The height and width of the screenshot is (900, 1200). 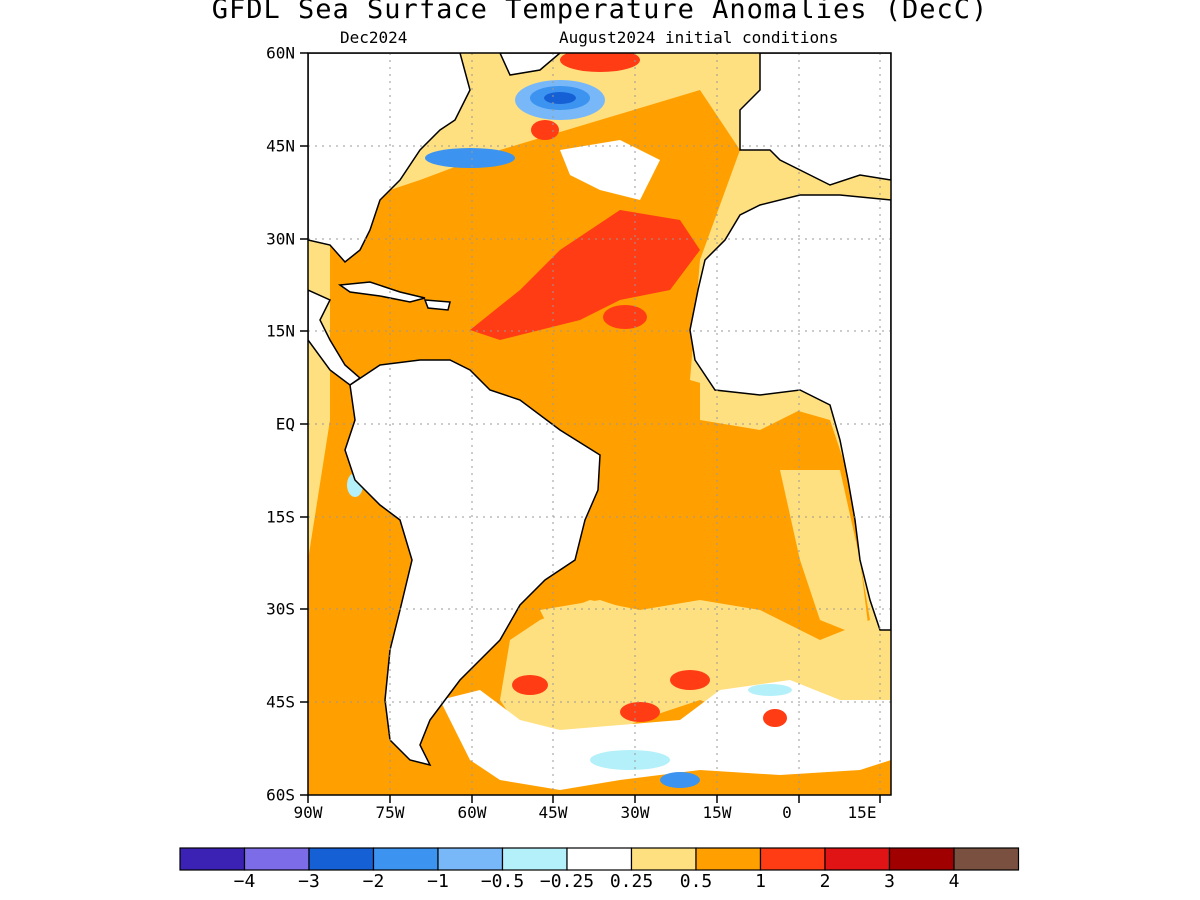 What do you see at coordinates (373, 881) in the screenshot?
I see `colorbar-label: −2` at bounding box center [373, 881].